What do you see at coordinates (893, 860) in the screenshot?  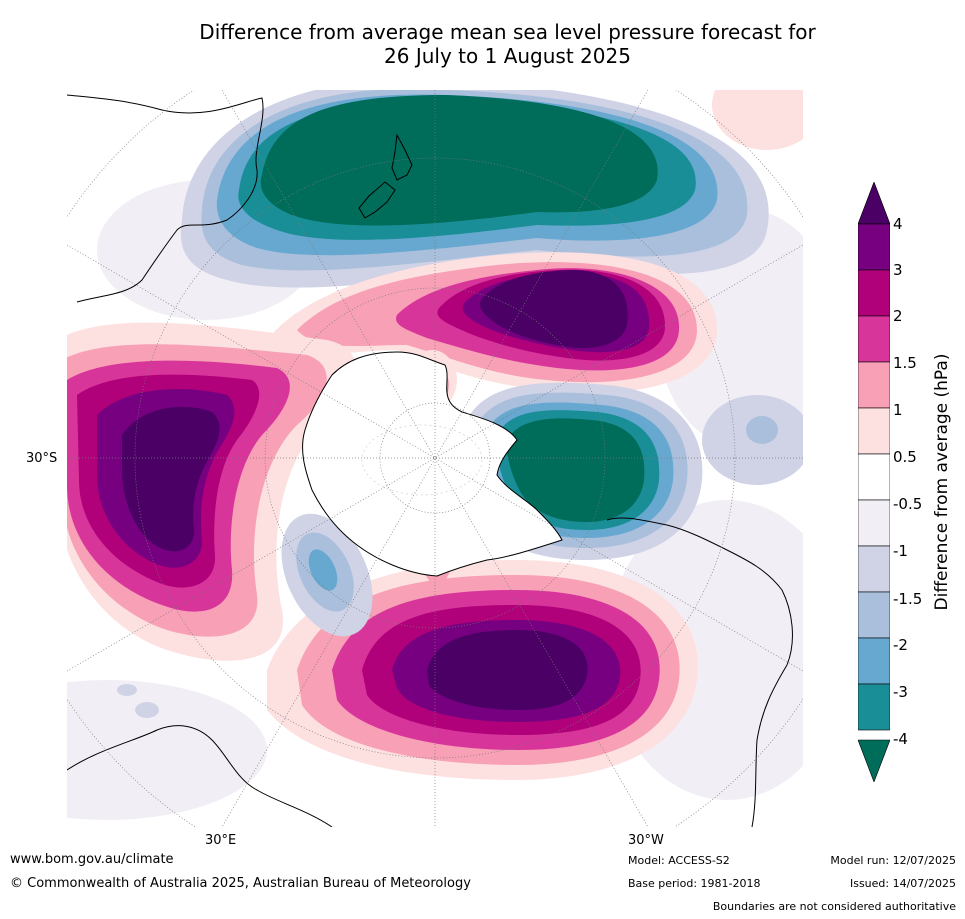 I see `model-run-text: Model run: 12/07/2025` at bounding box center [893, 860].